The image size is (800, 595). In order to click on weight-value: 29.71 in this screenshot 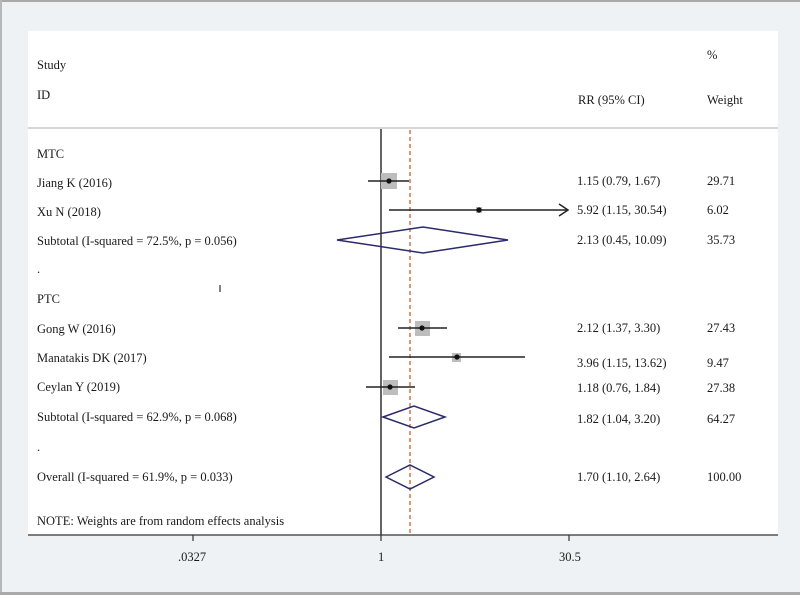, I will do `click(721, 181)`.